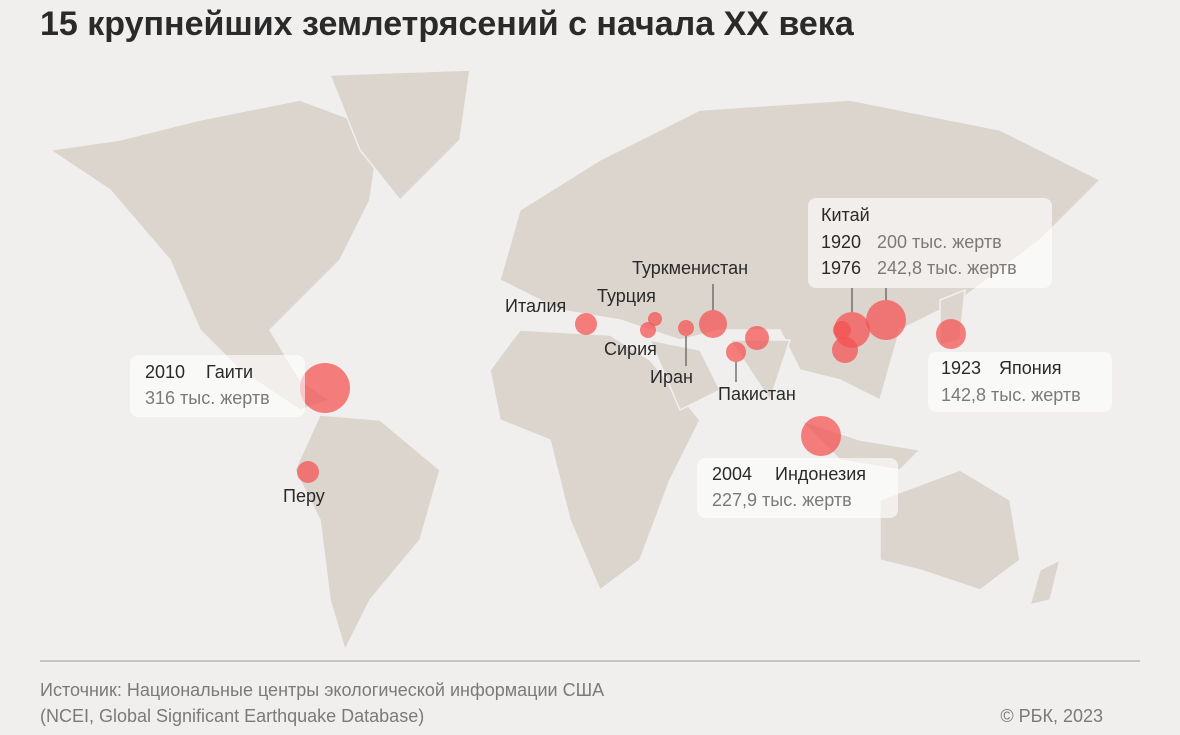 Image resolution: width=1180 pixels, height=735 pixels. I want to click on callout-japan: 1923 Япония 142,8 тыс. жертв, so click(1020, 382).